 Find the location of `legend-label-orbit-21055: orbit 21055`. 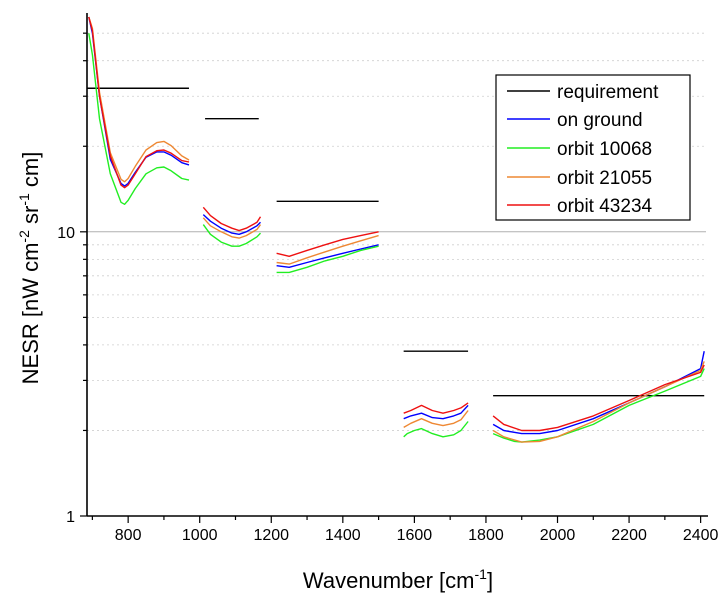

legend-label-orbit-21055: orbit 21055 is located at coordinates (604, 178).